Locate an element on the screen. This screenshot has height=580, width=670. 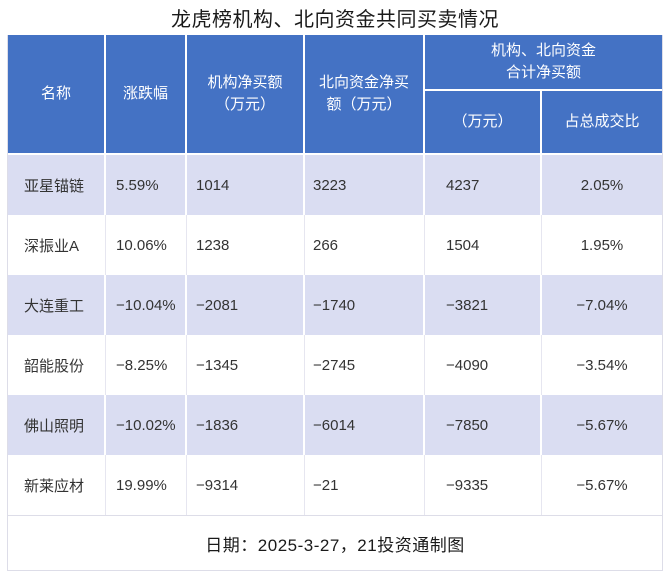
table-row: 亚星锚链 5.59% 1014 3223 4237 2.05% is located at coordinates (335, 185).